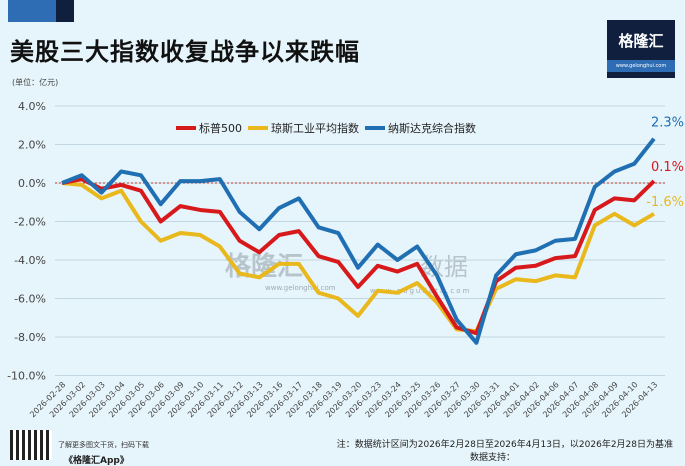 This screenshot has height=466, width=685. Describe the element at coordinates (315, 128) in the screenshot. I see `legend-label-dow: 琼斯工业平均指数` at that location.